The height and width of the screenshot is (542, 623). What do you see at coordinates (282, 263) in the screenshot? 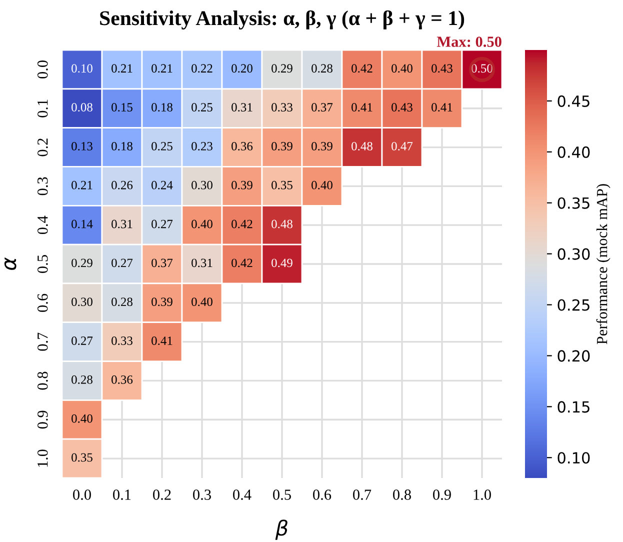
I see `data-label: 0.49` at bounding box center [282, 263].